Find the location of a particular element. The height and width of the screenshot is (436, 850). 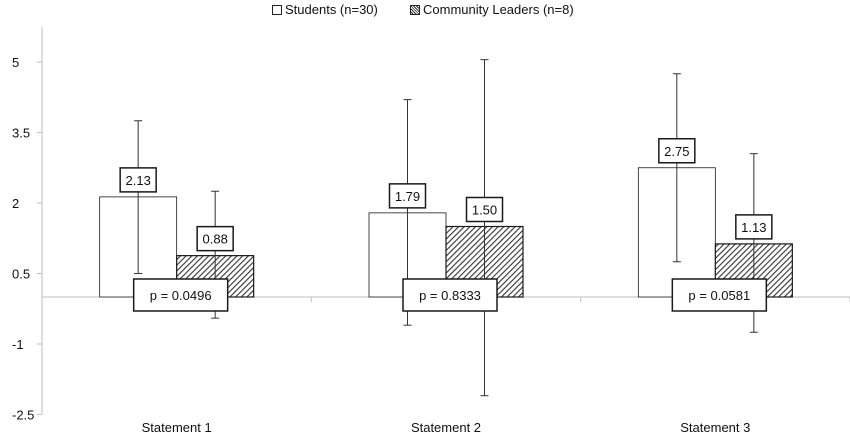

p-value-label: p = 0.8333 is located at coordinates (450, 295).